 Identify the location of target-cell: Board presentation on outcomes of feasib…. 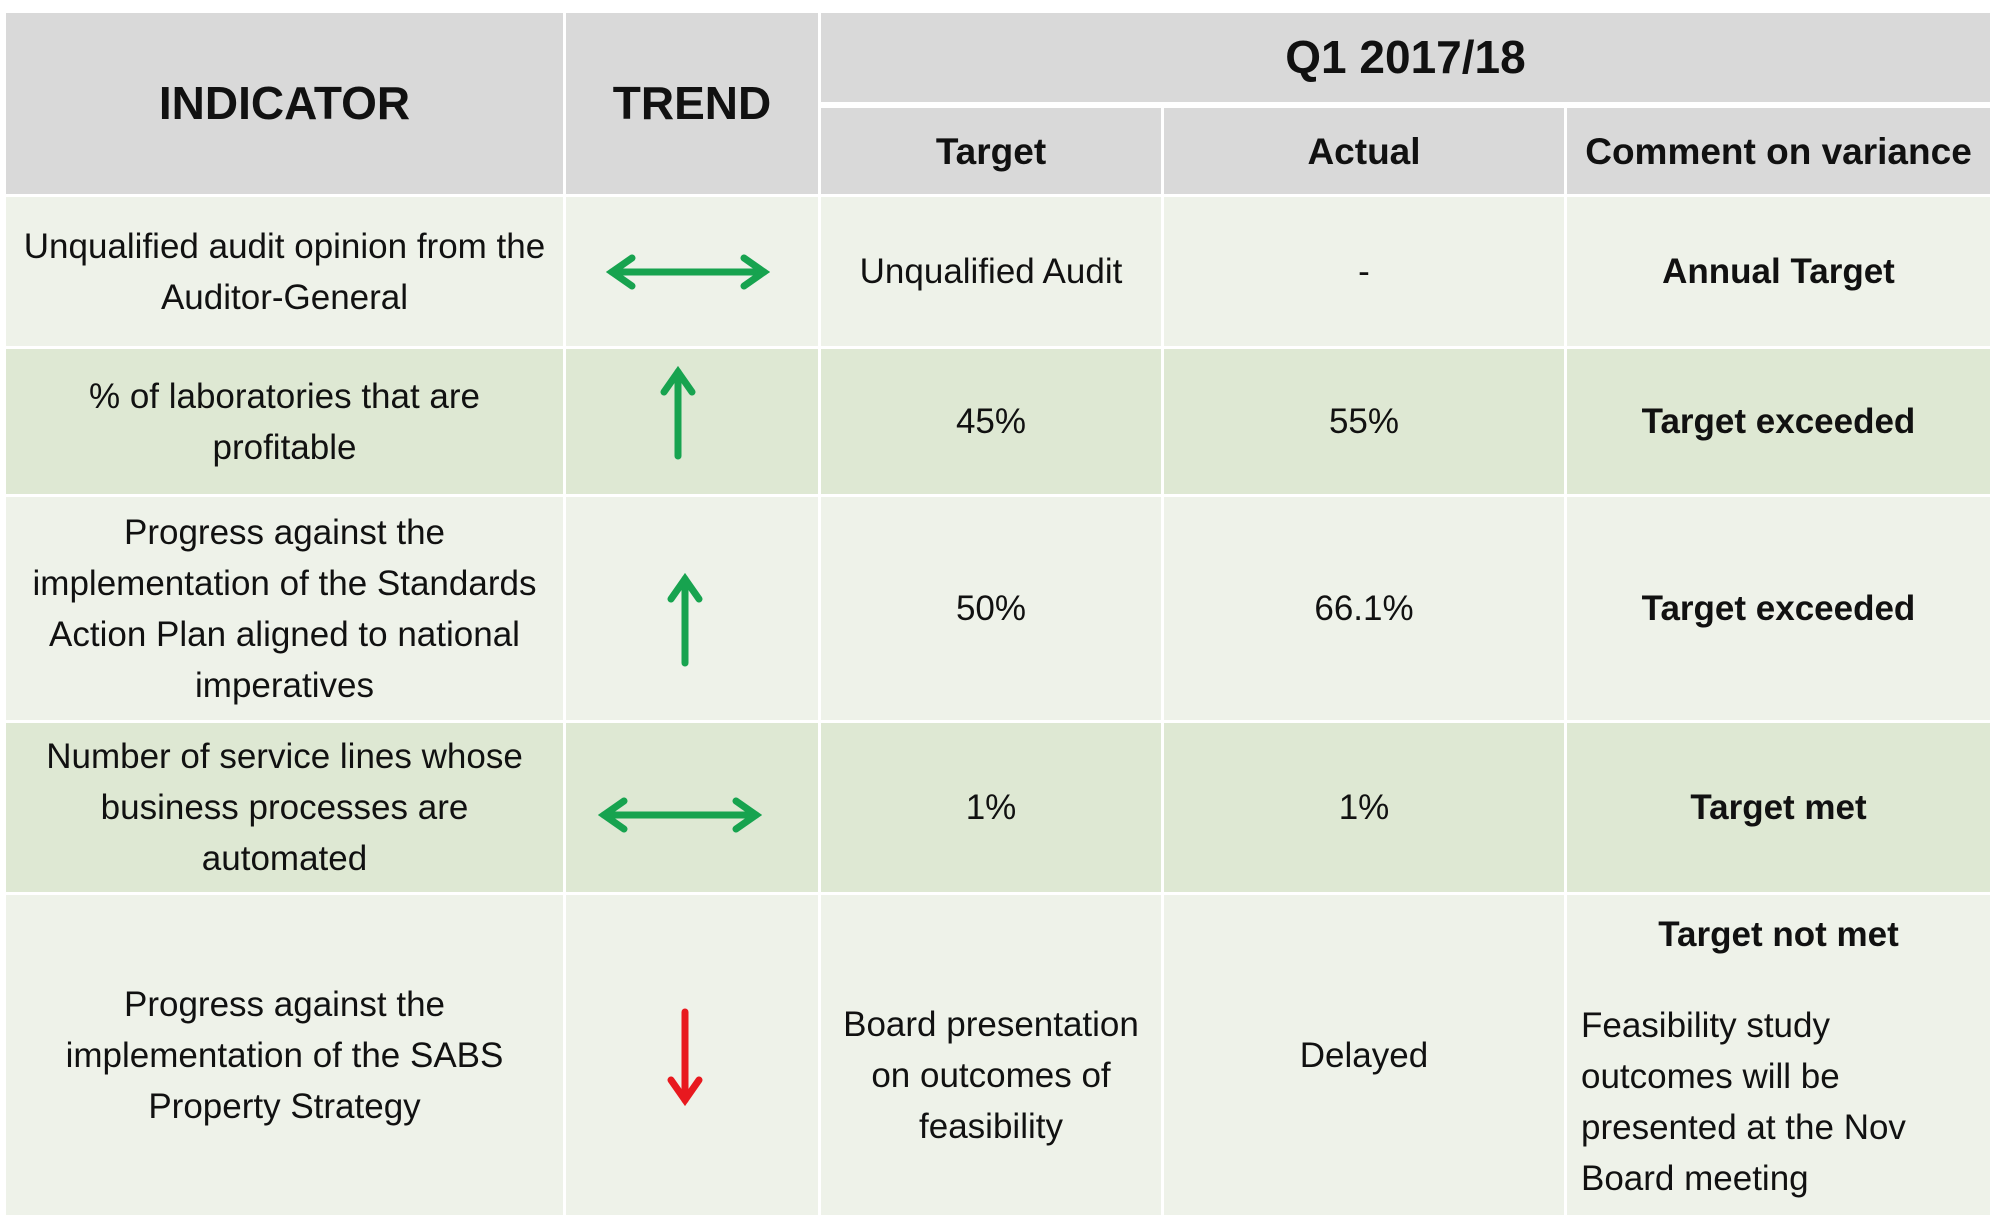
(991, 1055).